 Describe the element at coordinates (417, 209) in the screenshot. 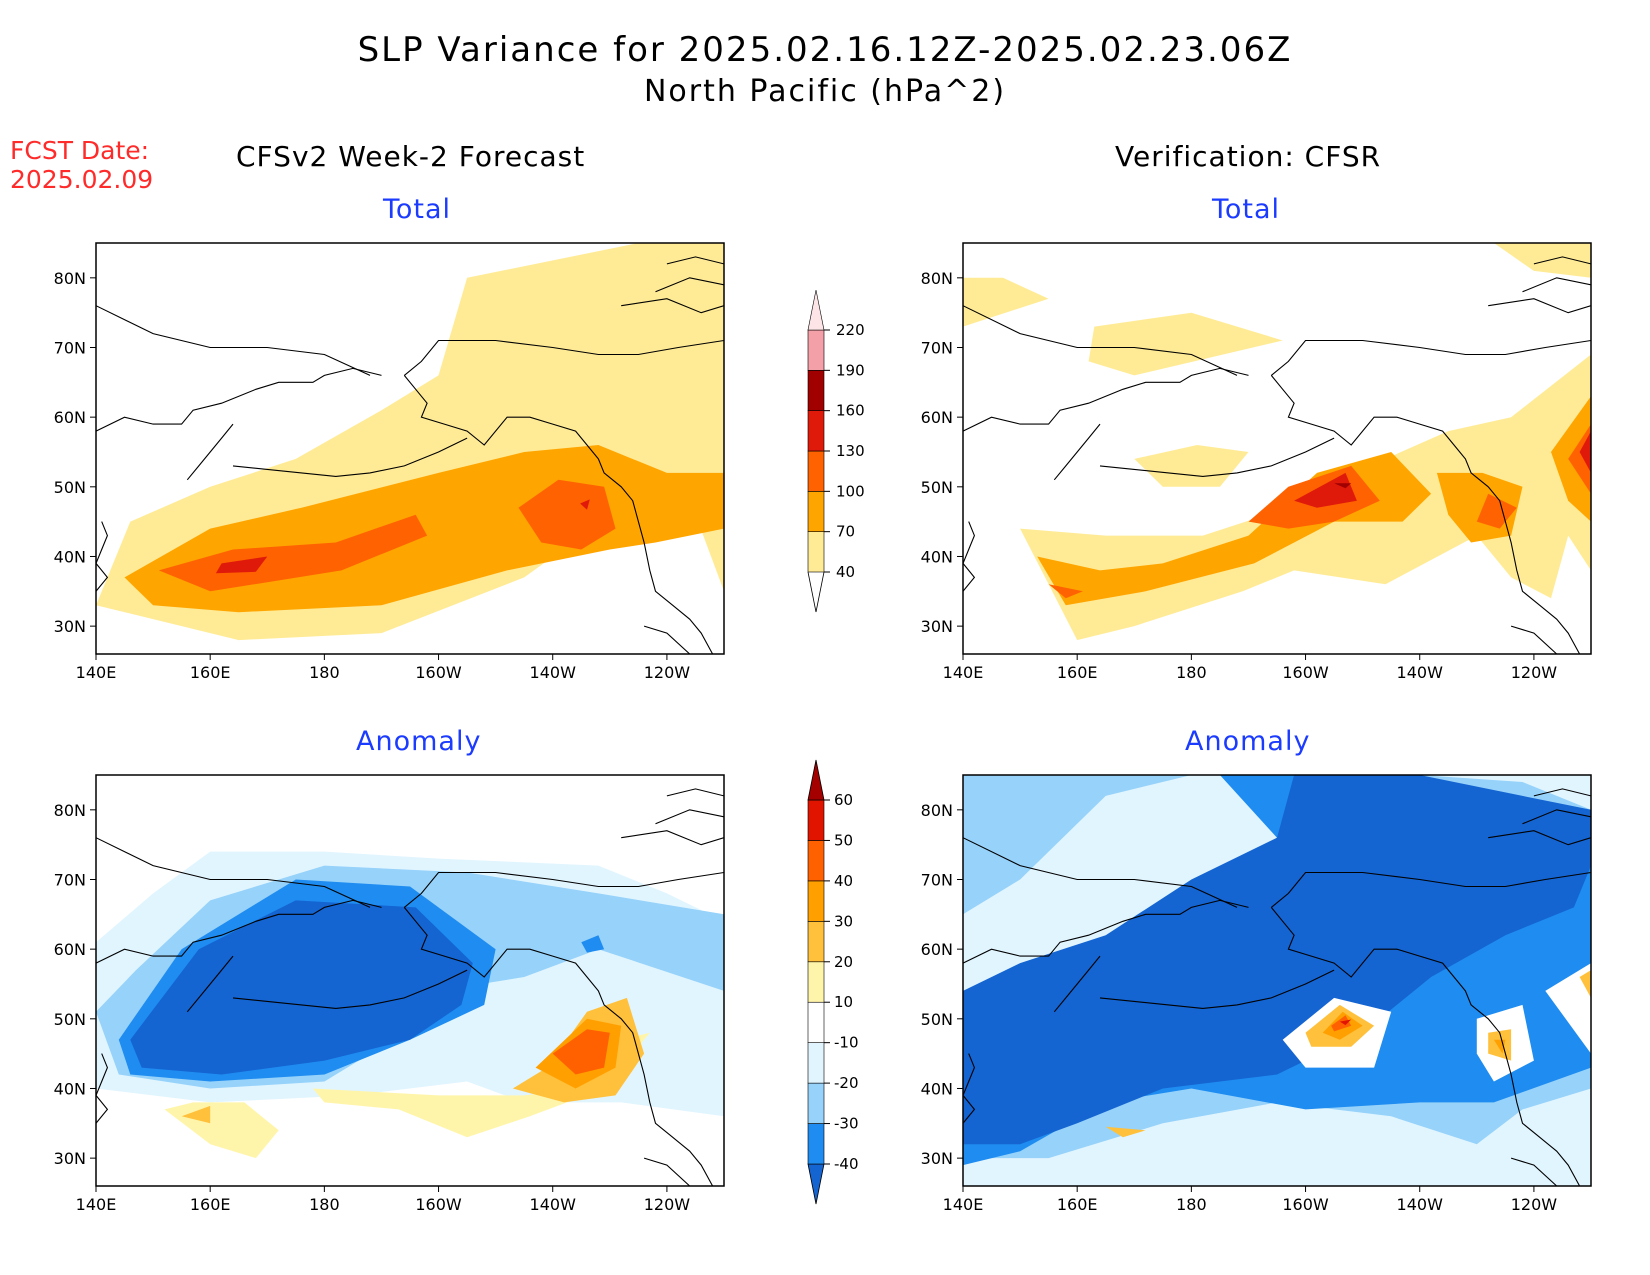

I see `fc-total-title: Total` at that location.